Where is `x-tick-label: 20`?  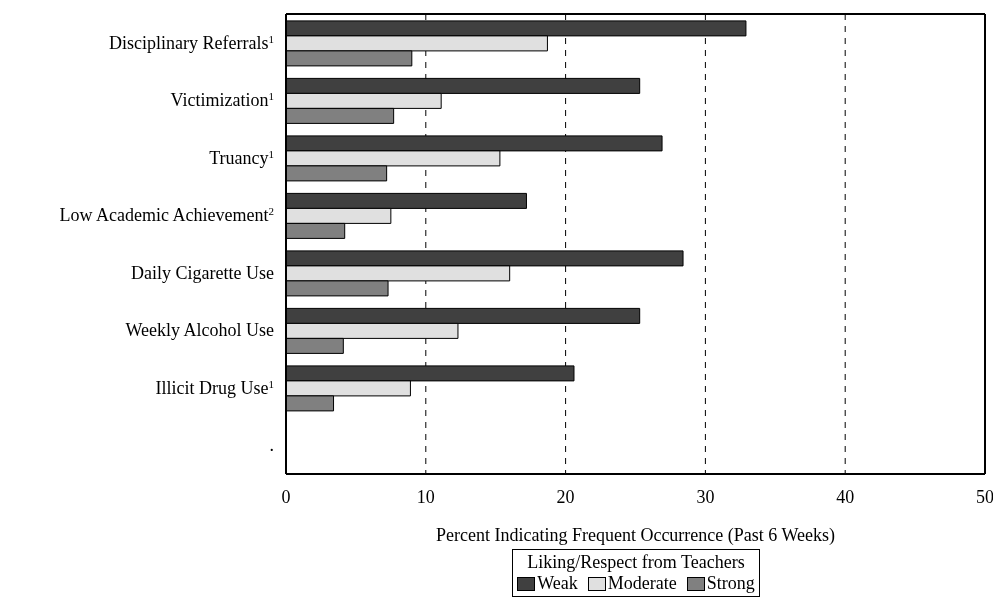
x-tick-label: 20 is located at coordinates (565, 496).